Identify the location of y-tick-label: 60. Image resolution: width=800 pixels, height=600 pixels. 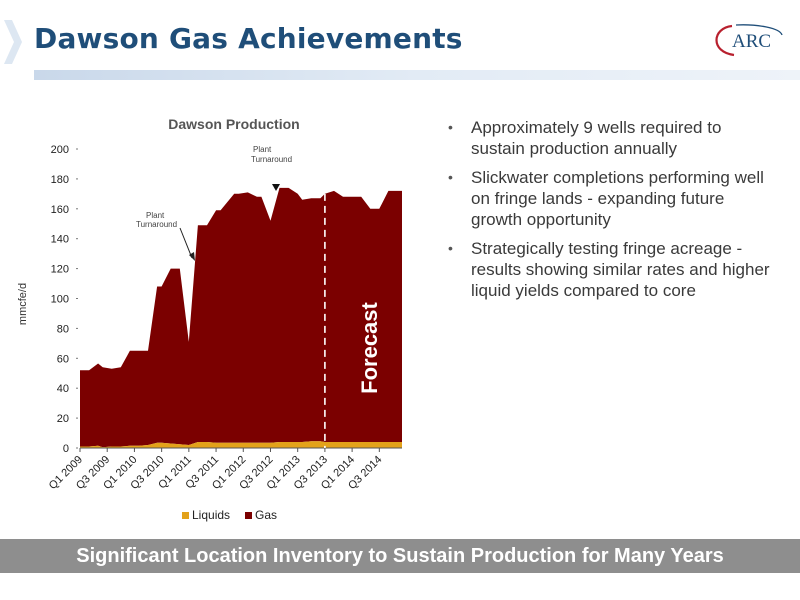
(63, 359).